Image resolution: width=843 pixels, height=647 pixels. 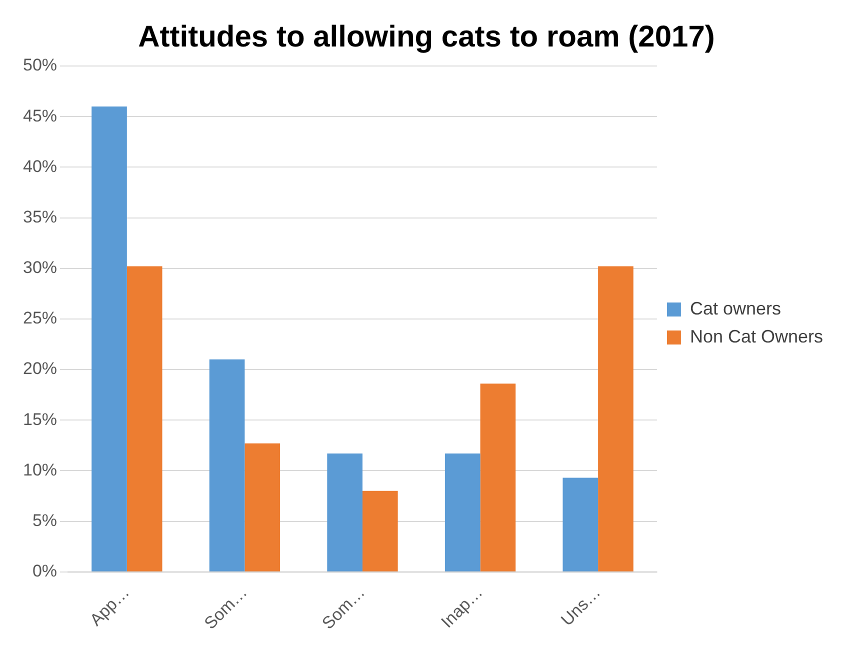 What do you see at coordinates (426, 37) in the screenshot?
I see `chart-title: Attitudes to allowing cats to roam (2017)` at bounding box center [426, 37].